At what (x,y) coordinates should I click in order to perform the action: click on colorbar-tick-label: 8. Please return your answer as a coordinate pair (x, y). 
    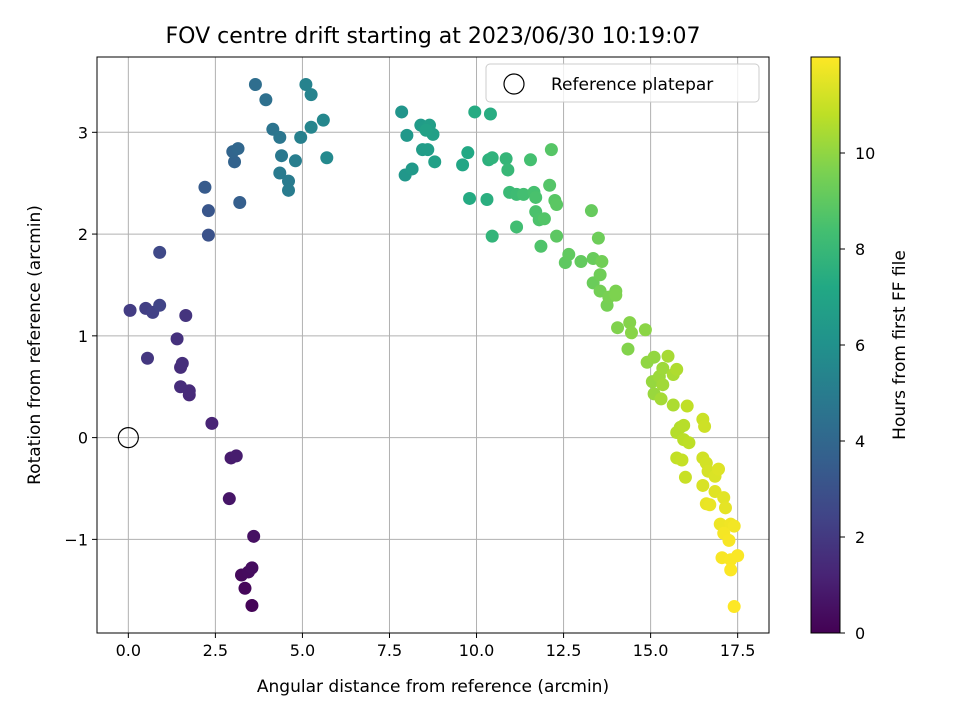
    Looking at the image, I should click on (860, 249).